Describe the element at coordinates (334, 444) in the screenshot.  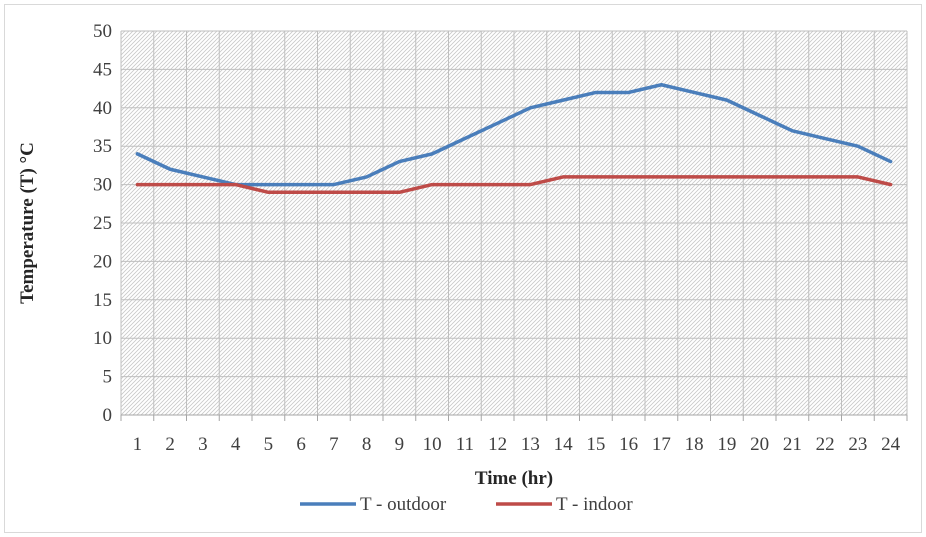
I see `x-tick-label: 7` at that location.